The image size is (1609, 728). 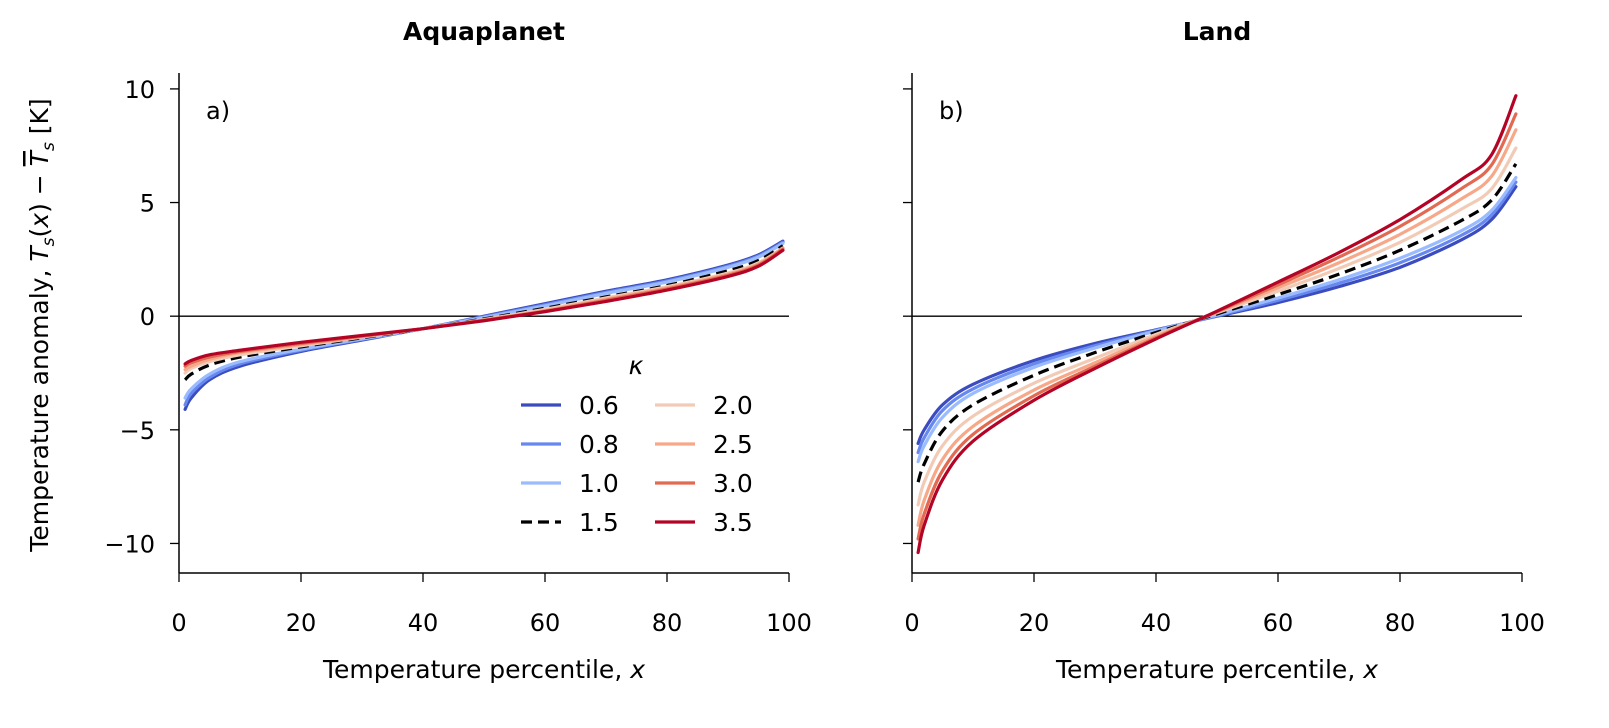 I want to click on legend-label-3.0: 3.0, so click(x=733, y=483).